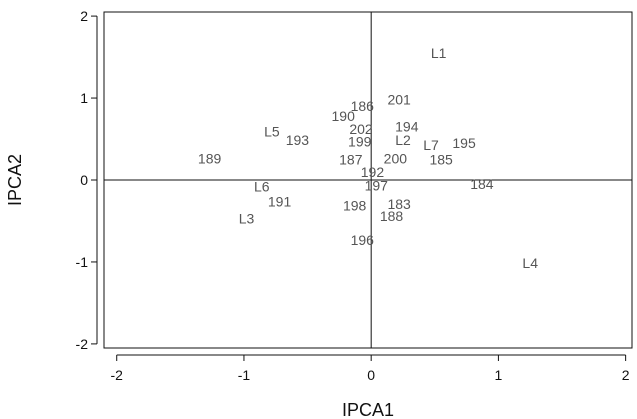  I want to click on point-label: L7, so click(431, 145).